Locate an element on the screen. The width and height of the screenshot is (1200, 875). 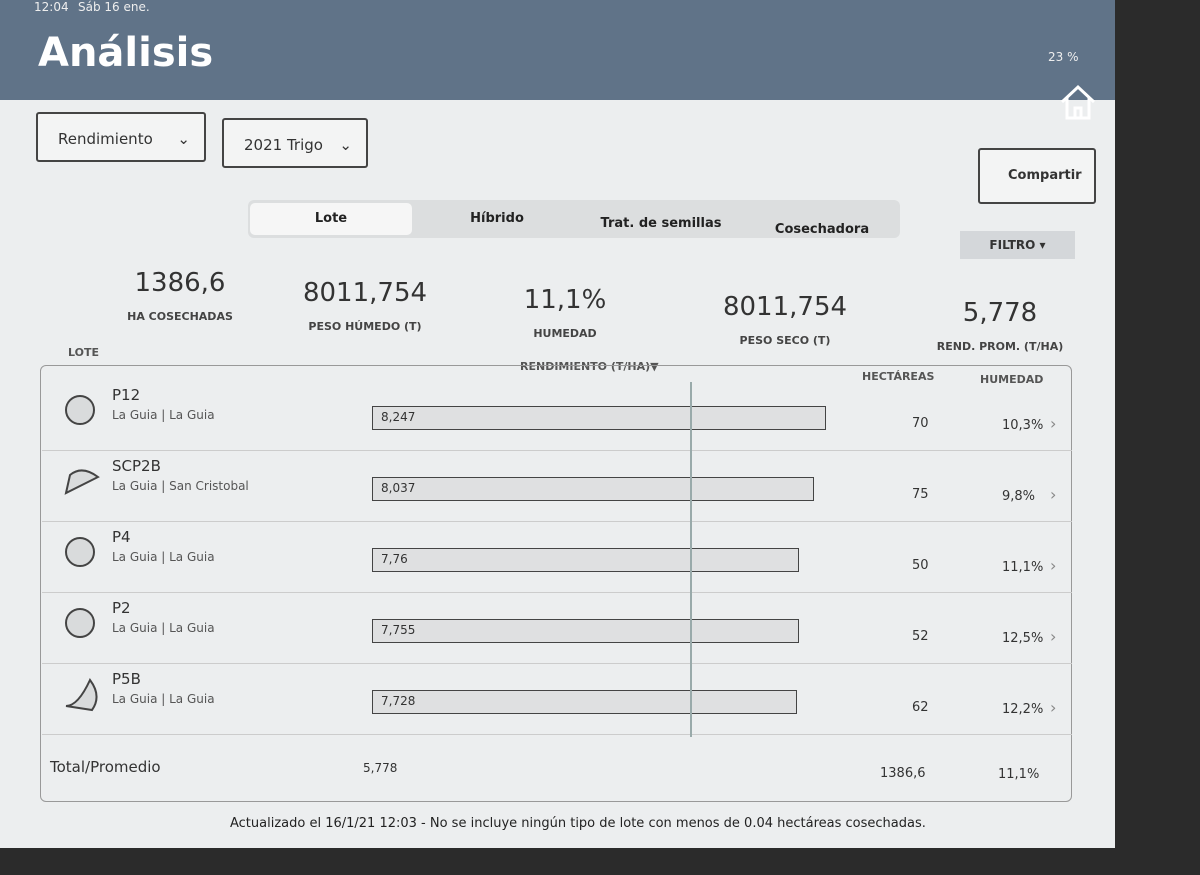
column-header: LOTE is located at coordinates (83, 352).